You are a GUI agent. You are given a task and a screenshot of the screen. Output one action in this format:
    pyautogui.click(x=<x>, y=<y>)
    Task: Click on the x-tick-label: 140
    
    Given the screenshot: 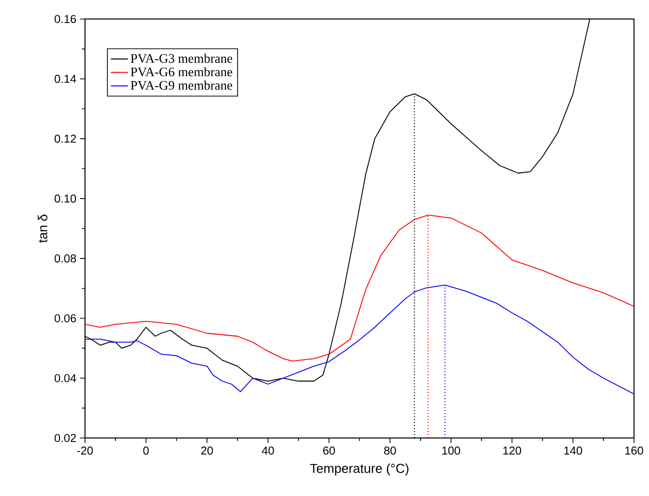 What is the action you would take?
    pyautogui.click(x=573, y=450)
    